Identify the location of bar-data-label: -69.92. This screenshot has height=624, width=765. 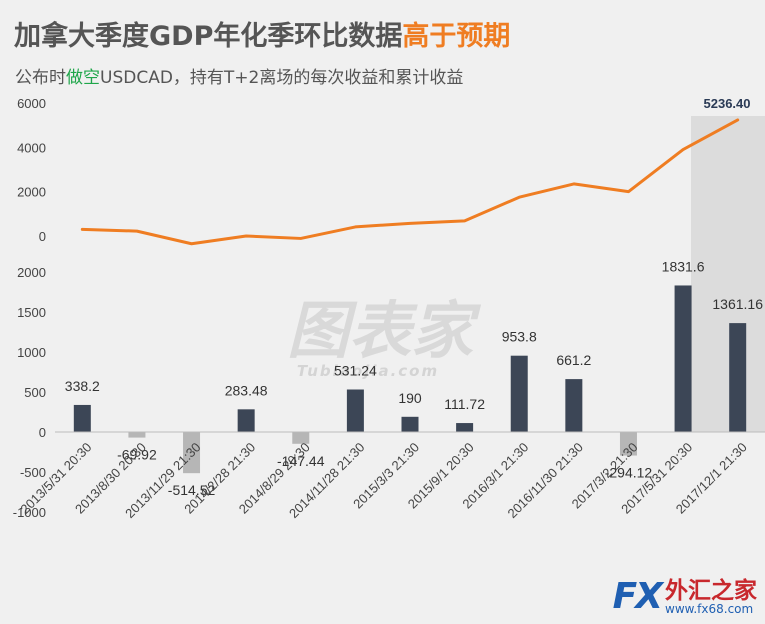
(137, 455).